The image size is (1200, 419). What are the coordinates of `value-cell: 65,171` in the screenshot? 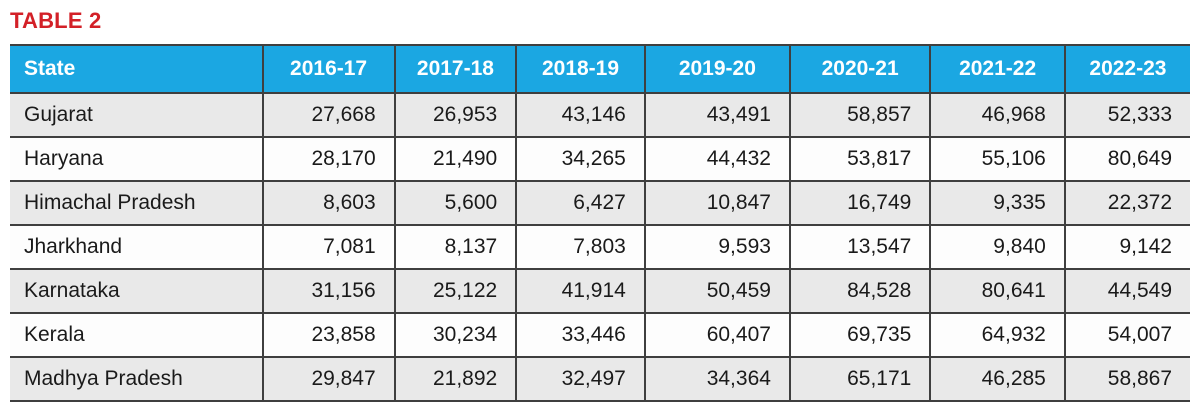 It's located at (859, 379).